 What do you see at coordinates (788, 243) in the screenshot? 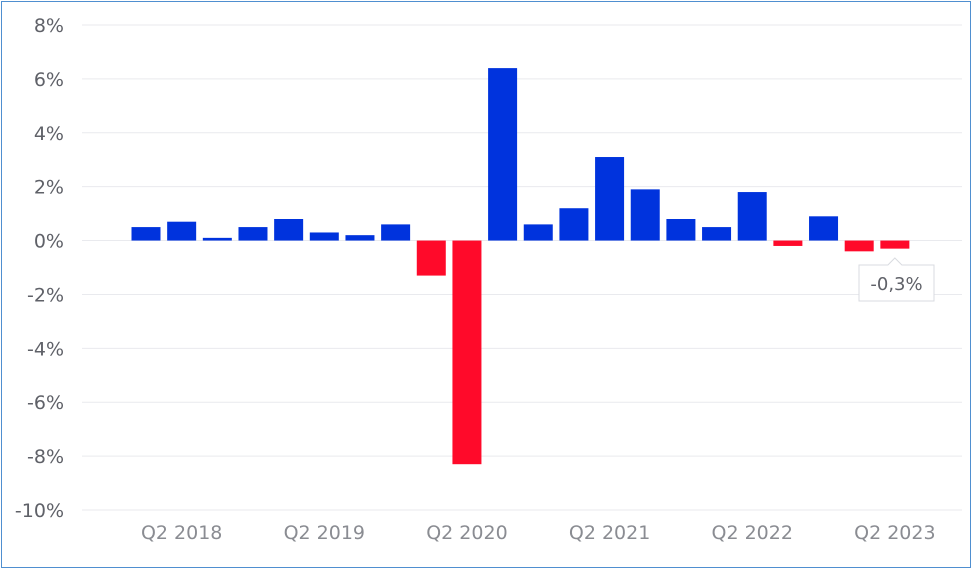
I see `bar-q3-2022` at bounding box center [788, 243].